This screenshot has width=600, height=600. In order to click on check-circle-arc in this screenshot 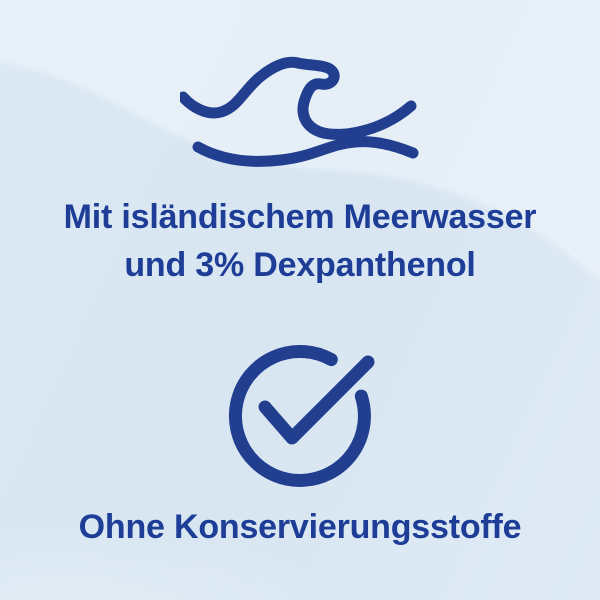, I will do `click(299, 415)`.